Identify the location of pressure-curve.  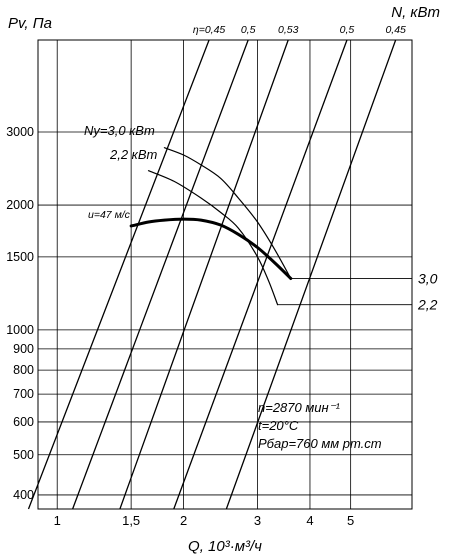
(211, 248).